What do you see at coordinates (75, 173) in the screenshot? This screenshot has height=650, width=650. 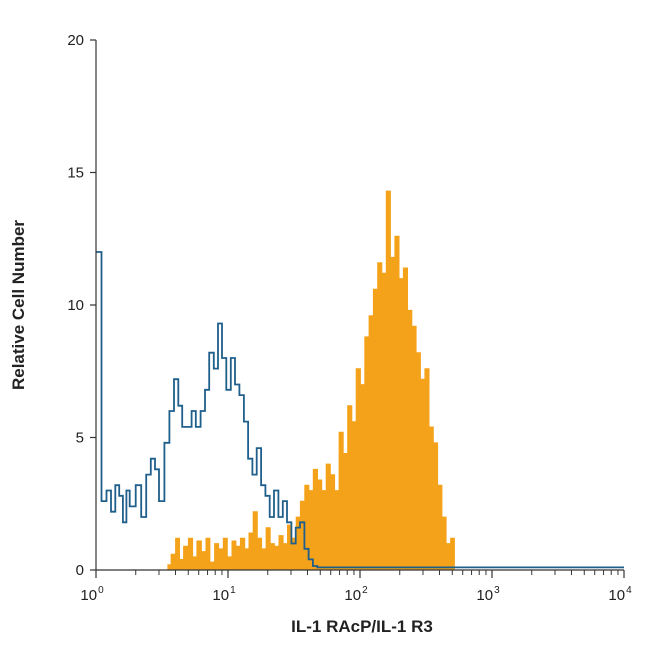 I see `y-tick-label: 15` at bounding box center [75, 173].